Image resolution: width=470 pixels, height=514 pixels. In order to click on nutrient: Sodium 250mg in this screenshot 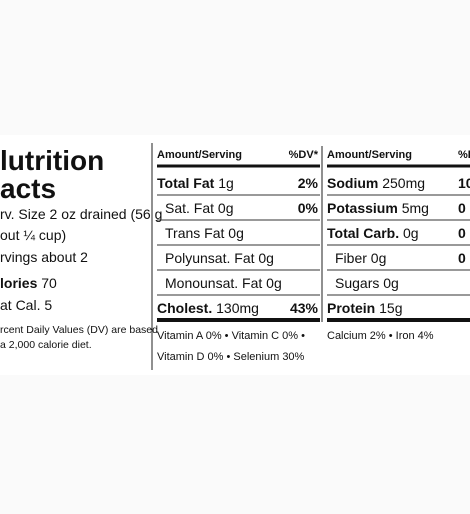, I will do `click(376, 183)`.